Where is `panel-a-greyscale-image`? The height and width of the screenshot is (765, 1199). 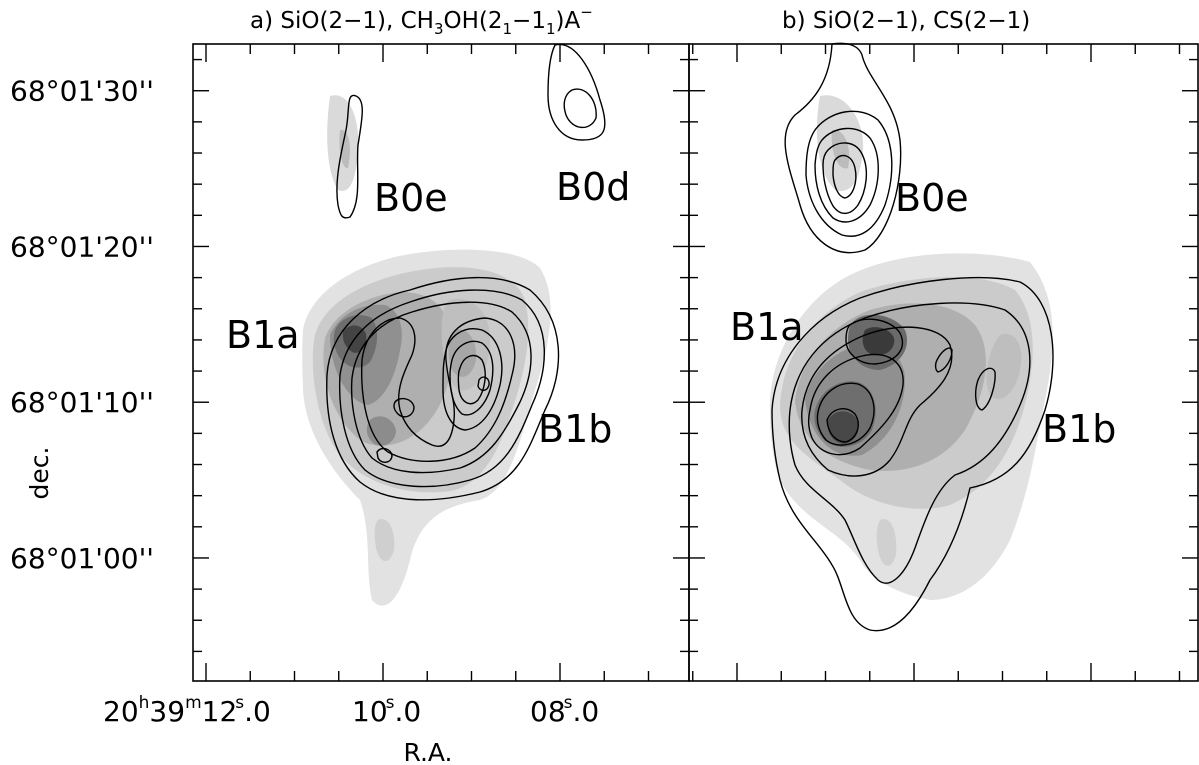 panel-a-greyscale-image is located at coordinates (426, 350).